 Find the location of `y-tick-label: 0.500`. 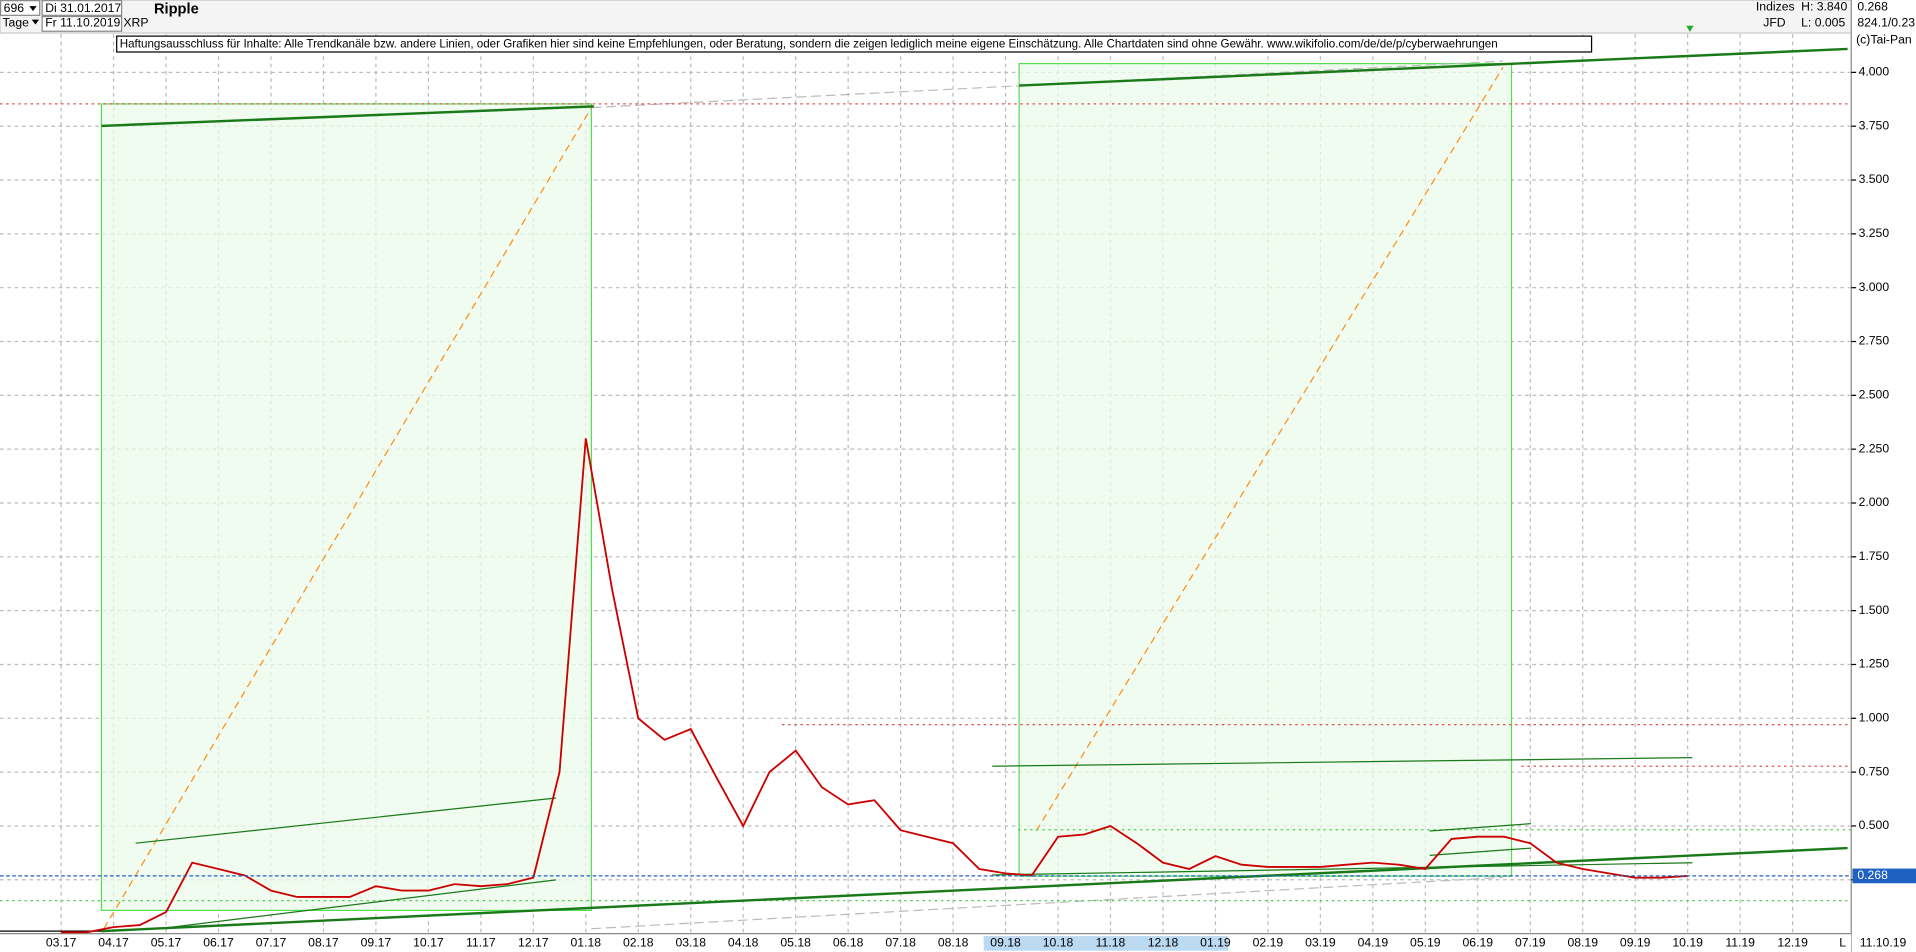

y-tick-label: 0.500 is located at coordinates (1874, 825).